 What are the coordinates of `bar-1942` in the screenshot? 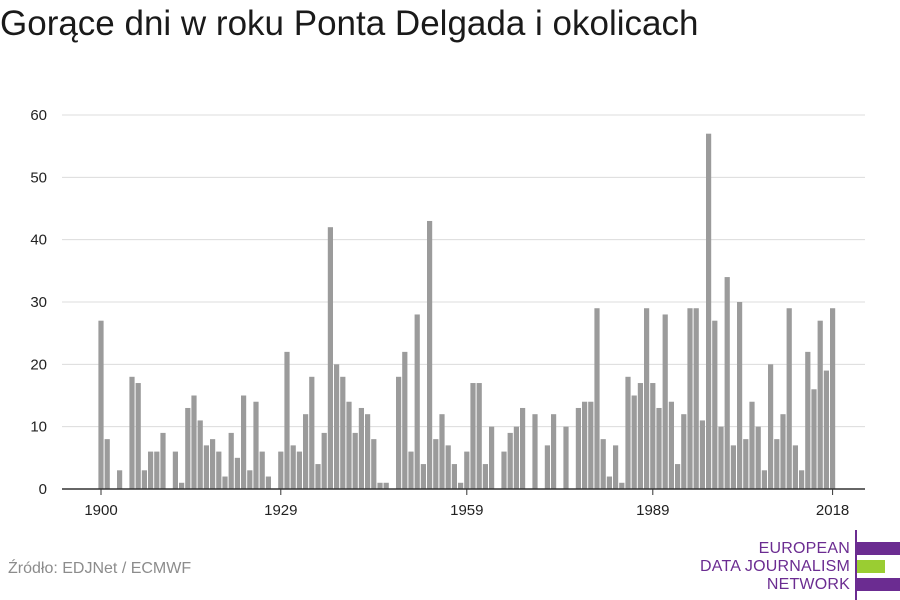 It's located at (361, 448).